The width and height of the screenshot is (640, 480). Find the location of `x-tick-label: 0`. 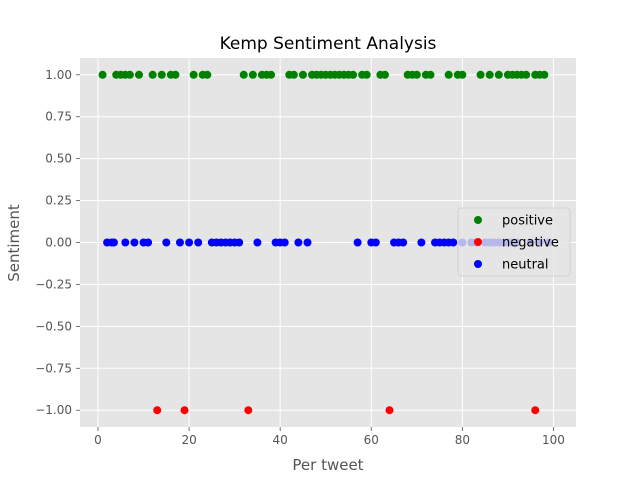

x-tick-label: 0 is located at coordinates (98, 440).